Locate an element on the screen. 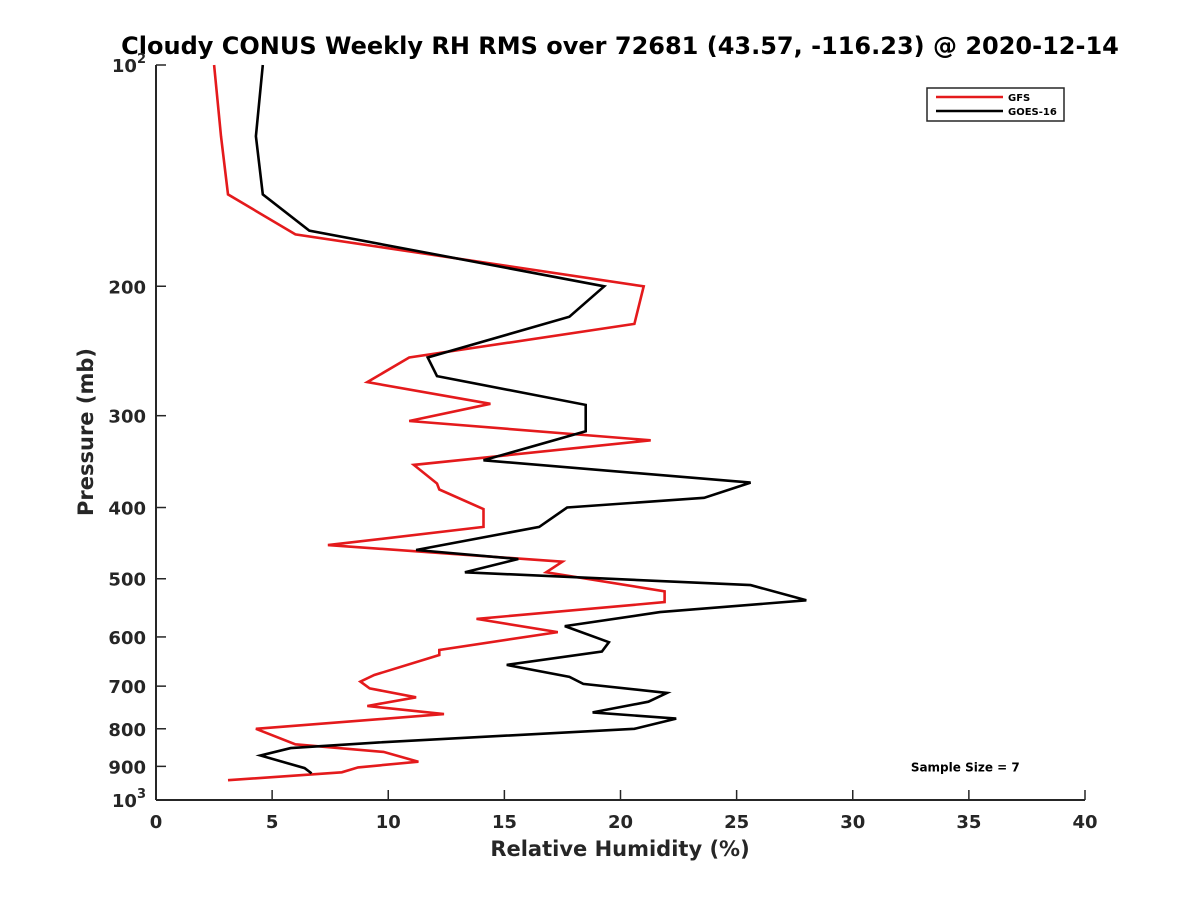 This screenshot has height=900, width=1200. y-tick-label-9: 10³ is located at coordinates (129, 799).